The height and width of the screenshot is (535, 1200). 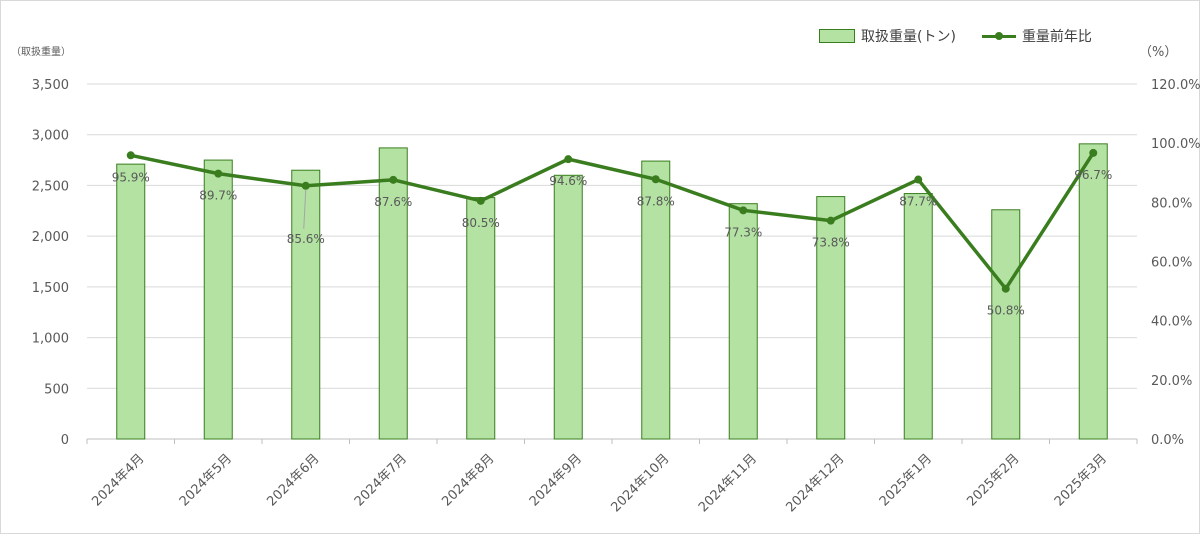 I want to click on y-right-tick-label: 100.0%, so click(x=1175, y=144).